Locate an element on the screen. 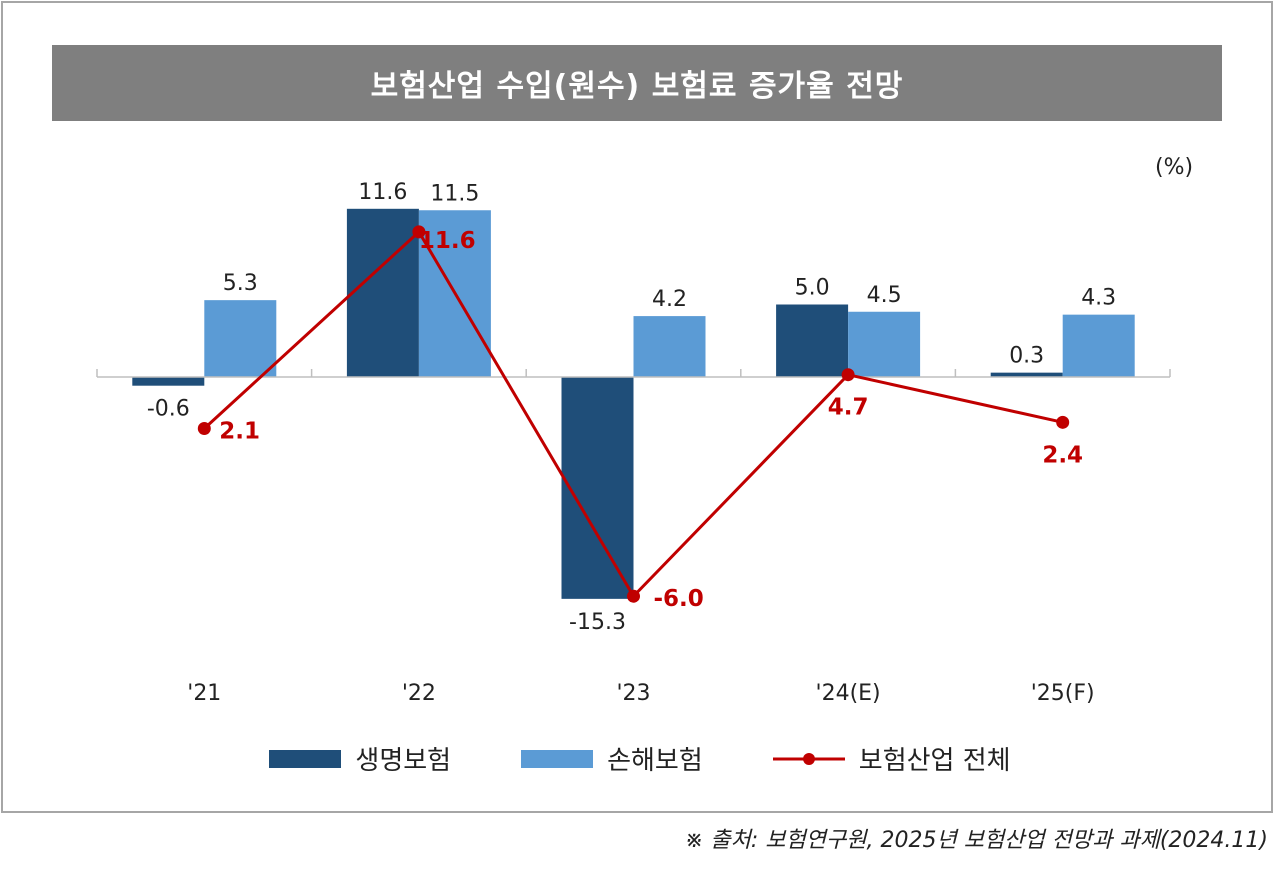 The image size is (1280, 870). source-note: ※ 출처: 보험연구원, 2025년 보험산업 전망과 과제(2024.11) is located at coordinates (976, 840).